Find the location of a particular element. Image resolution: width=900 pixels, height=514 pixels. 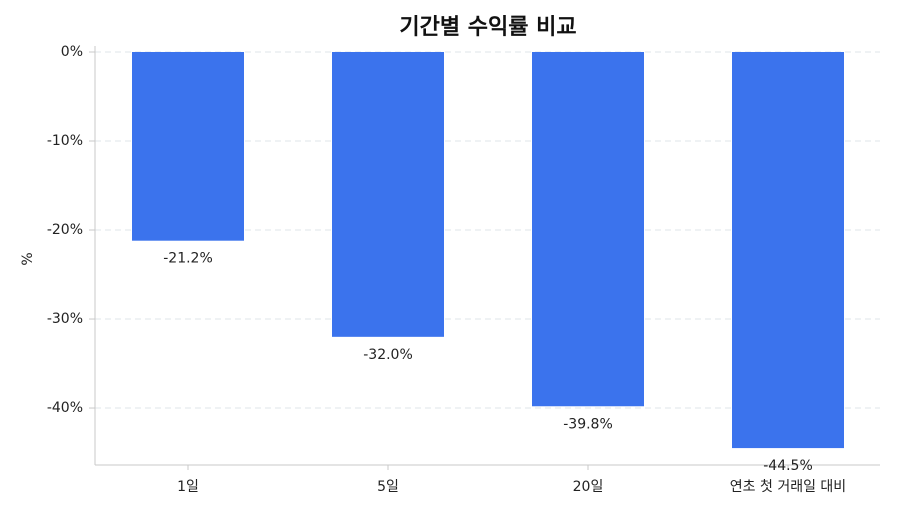

y-tick-label: -20% is located at coordinates (65, 230).